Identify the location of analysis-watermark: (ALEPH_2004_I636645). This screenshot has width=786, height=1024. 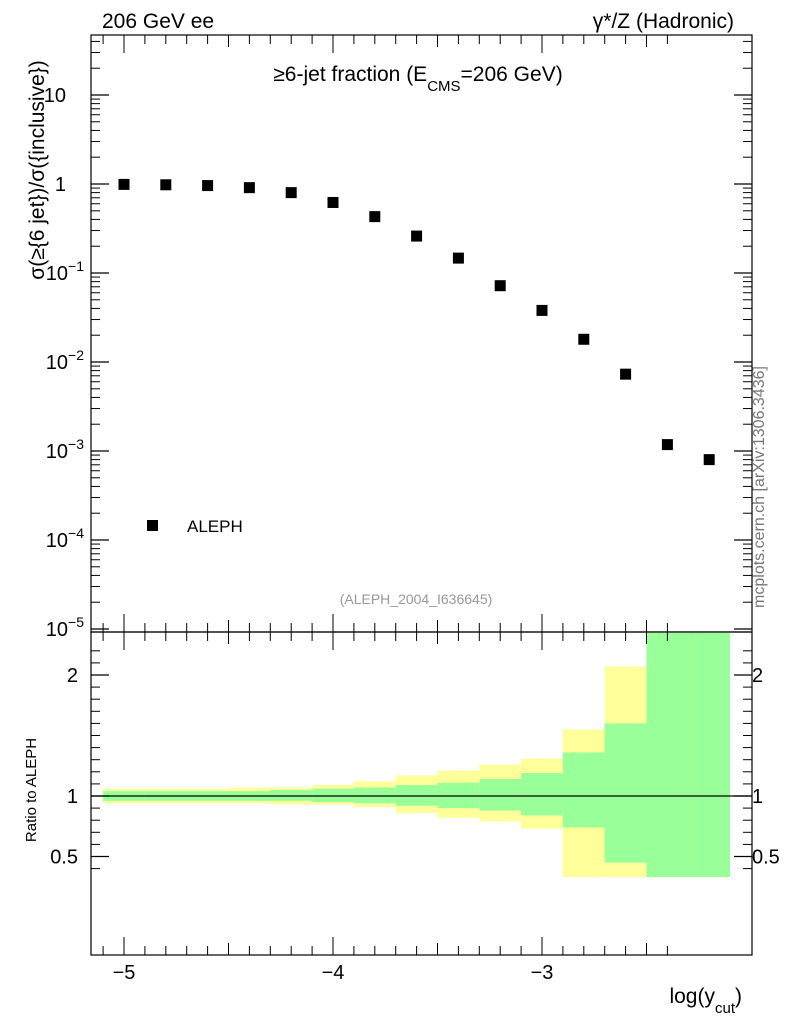
(416, 599).